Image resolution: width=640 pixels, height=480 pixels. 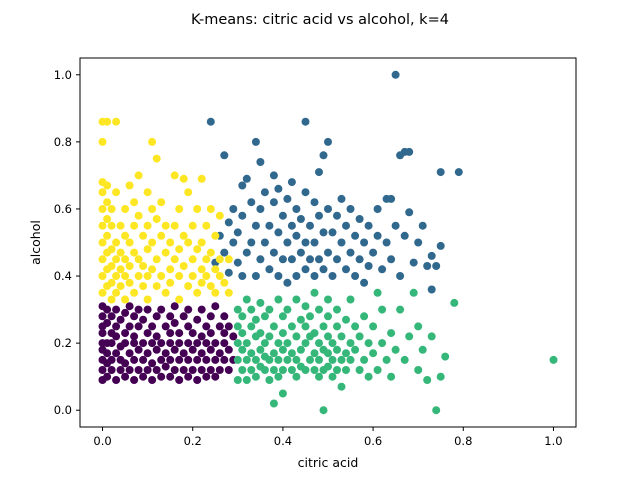 I want to click on x-tick-label: 1.0, so click(x=553, y=441).